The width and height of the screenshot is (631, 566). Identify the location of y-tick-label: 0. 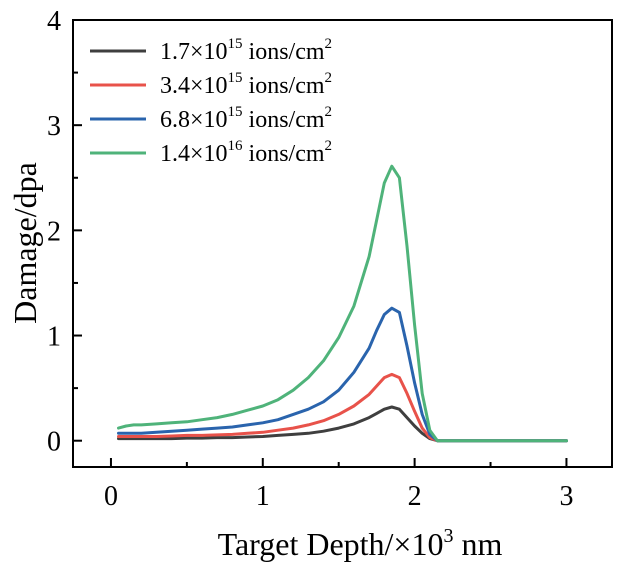
(54, 442).